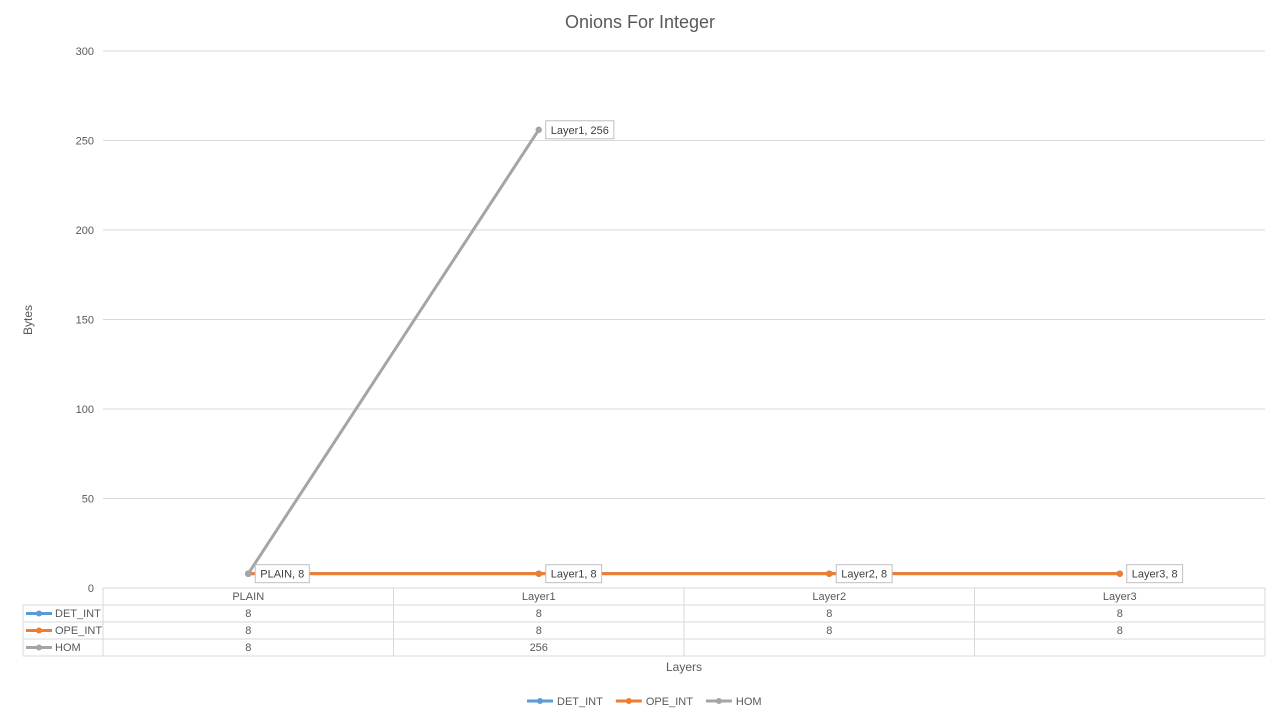 The image size is (1280, 720). What do you see at coordinates (749, 702) in the screenshot?
I see `legend-label: HOM` at bounding box center [749, 702].